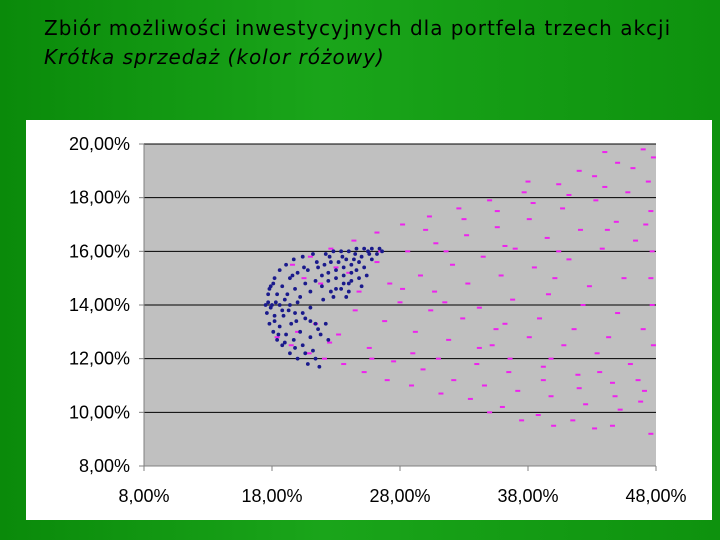 The image size is (720, 540). What do you see at coordinates (99, 251) in the screenshot?
I see `y-tick-label: 16,00%` at bounding box center [99, 251].